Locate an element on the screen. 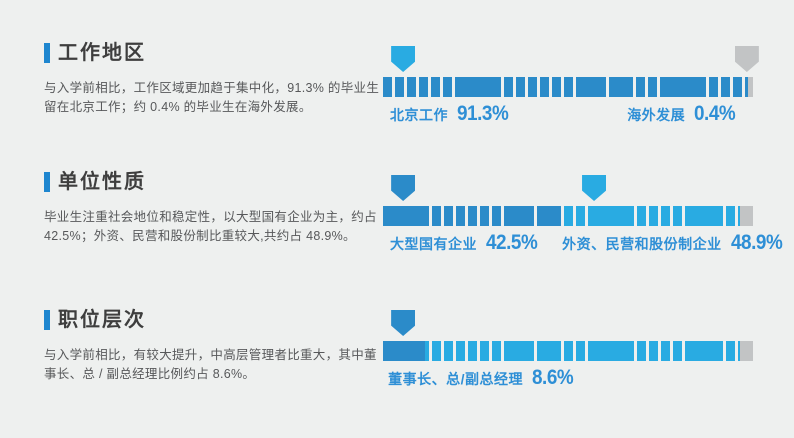 This screenshot has height=438, width=794. section-header: 工作地区 is located at coordinates (215, 53).